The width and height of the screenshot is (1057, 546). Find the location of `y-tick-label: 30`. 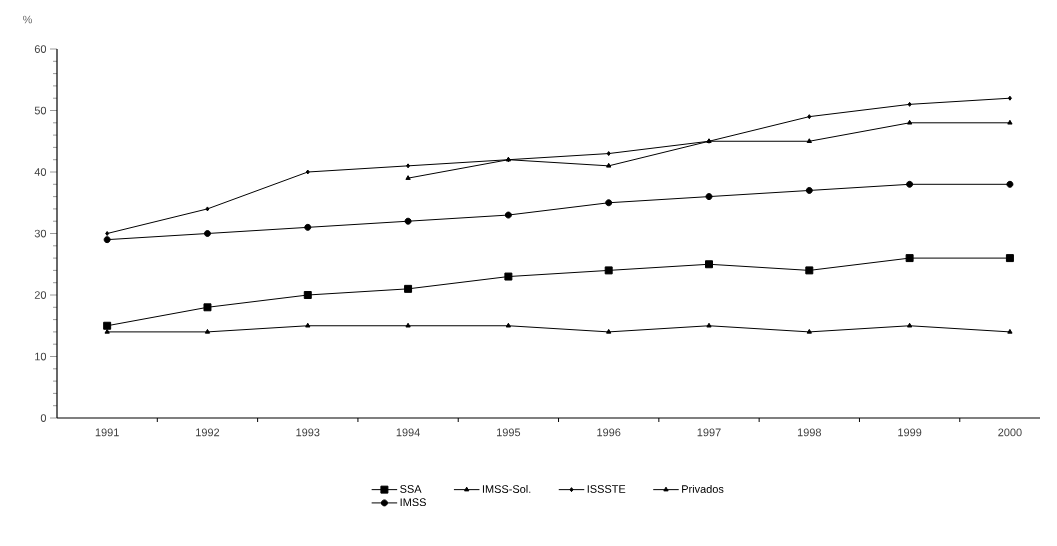

y-tick-label: 30 is located at coordinates (40, 233).